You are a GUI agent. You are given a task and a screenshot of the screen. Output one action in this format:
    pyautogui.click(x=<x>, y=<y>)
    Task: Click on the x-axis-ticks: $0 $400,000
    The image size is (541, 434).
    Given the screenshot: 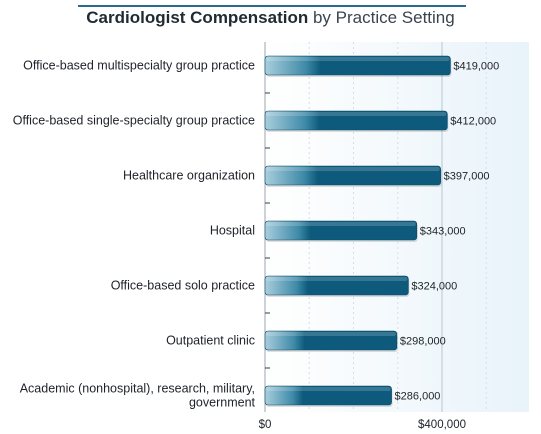 What is the action you would take?
    pyautogui.click(x=362, y=425)
    